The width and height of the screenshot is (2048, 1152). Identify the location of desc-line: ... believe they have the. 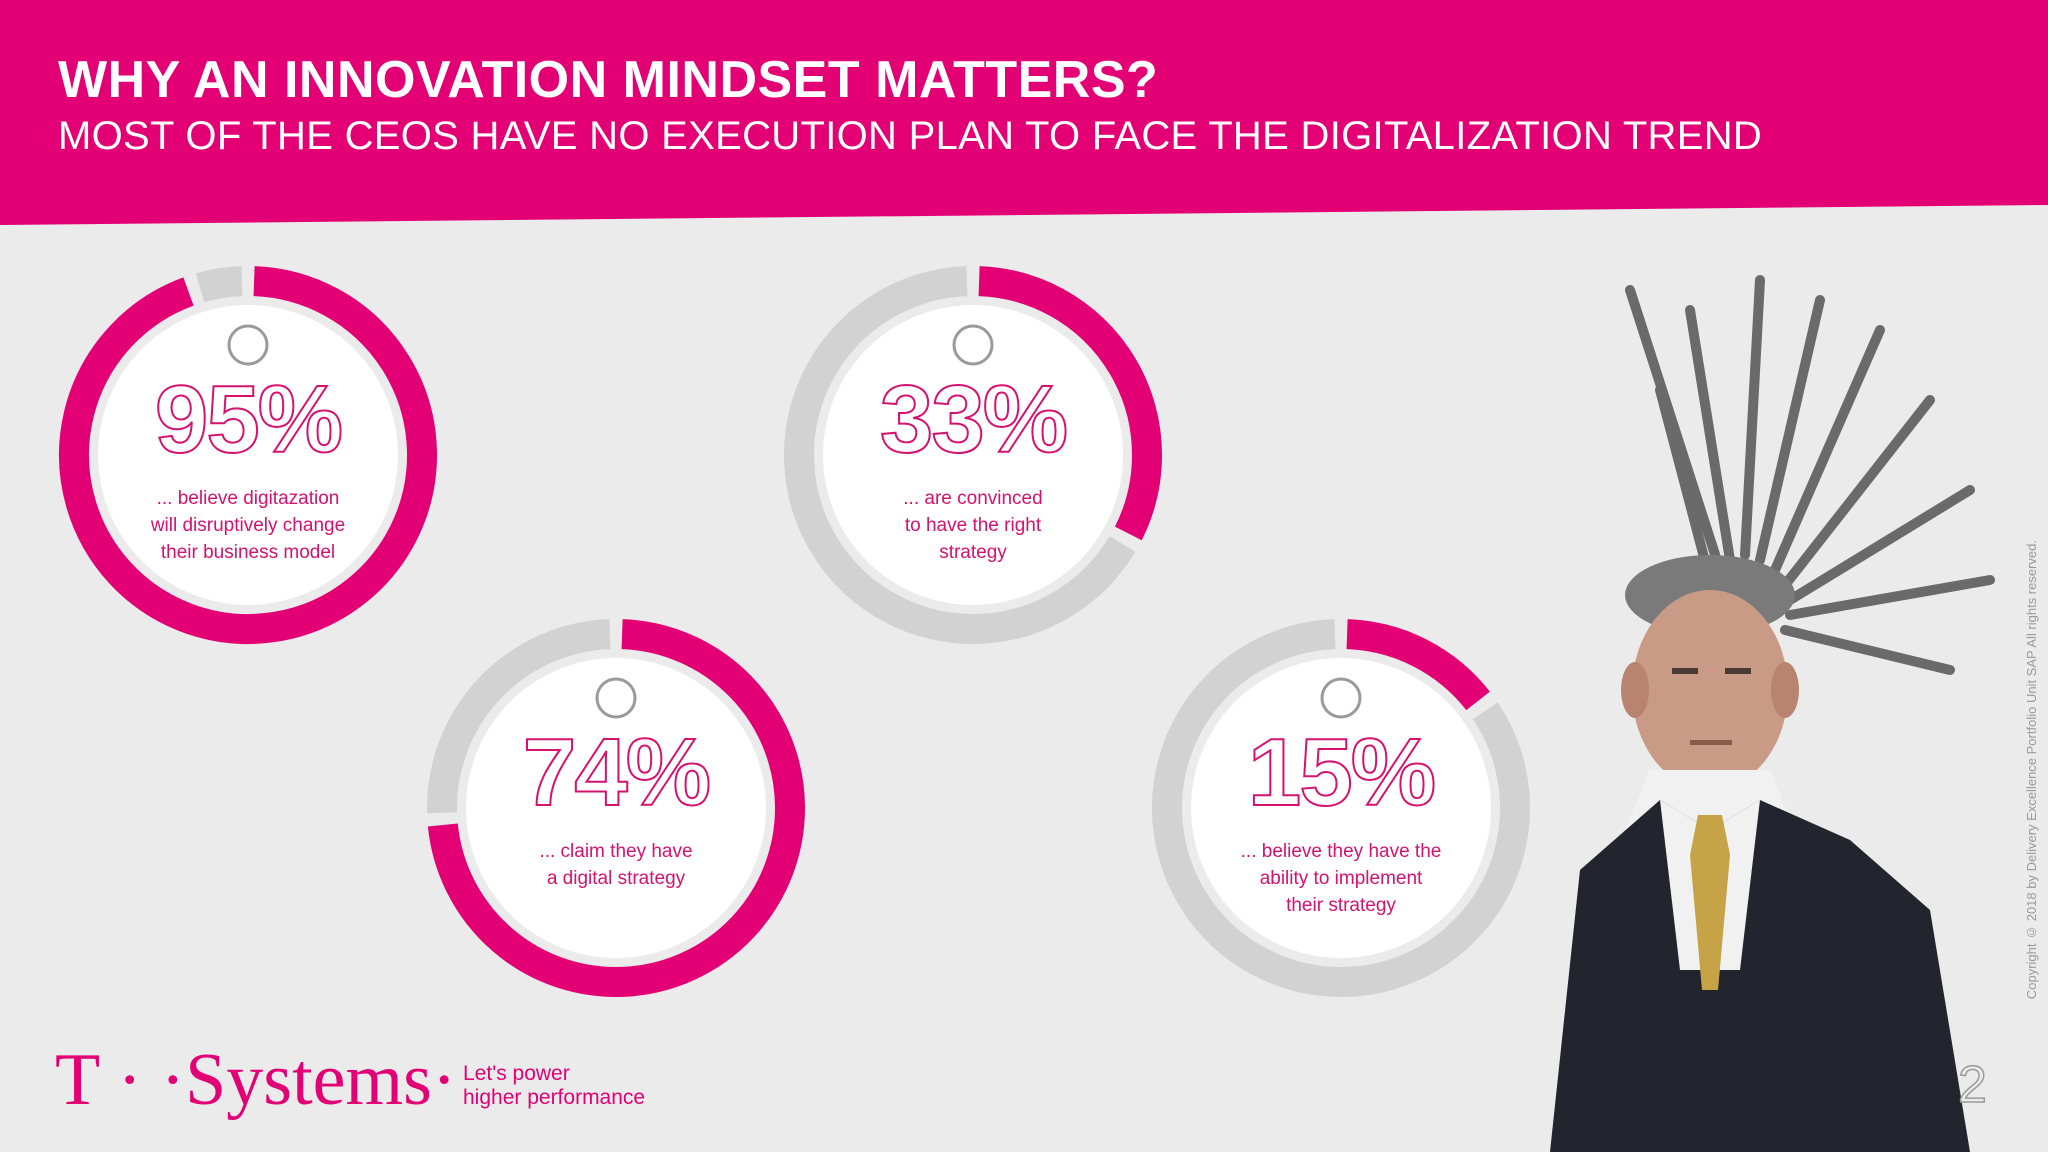
(1341, 851).